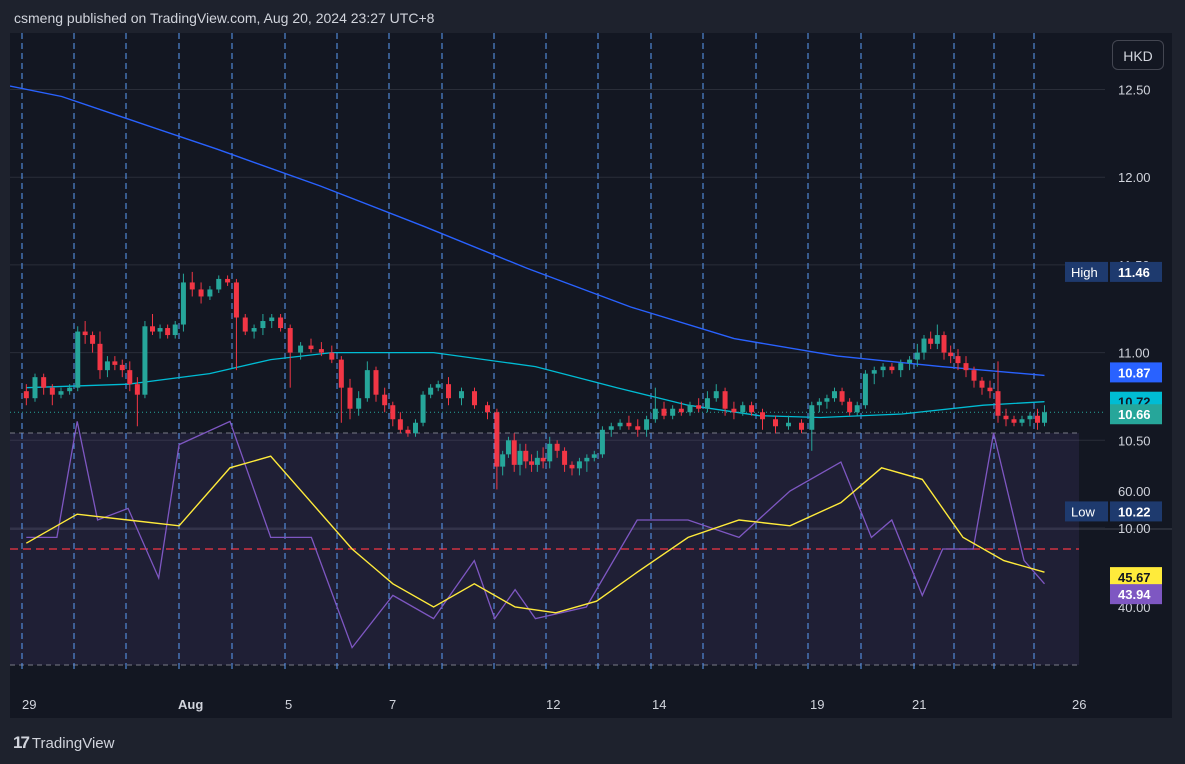 This screenshot has width=1185, height=764. I want to click on footer-brand: 17 TradingView, so click(63, 743).